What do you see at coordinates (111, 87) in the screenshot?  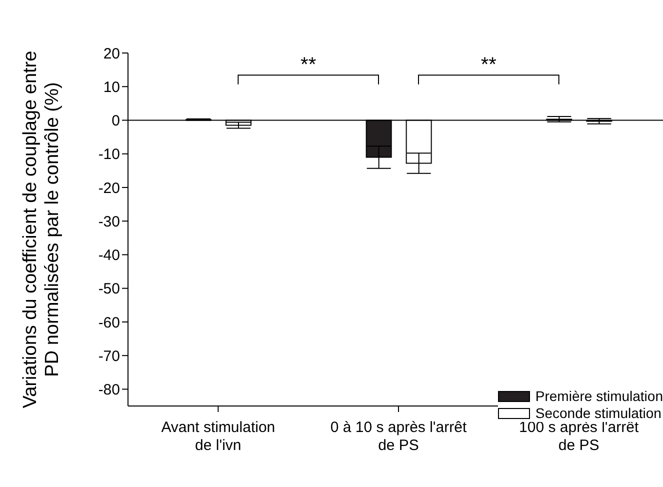 I see `y-tick-label: 10` at bounding box center [111, 87].